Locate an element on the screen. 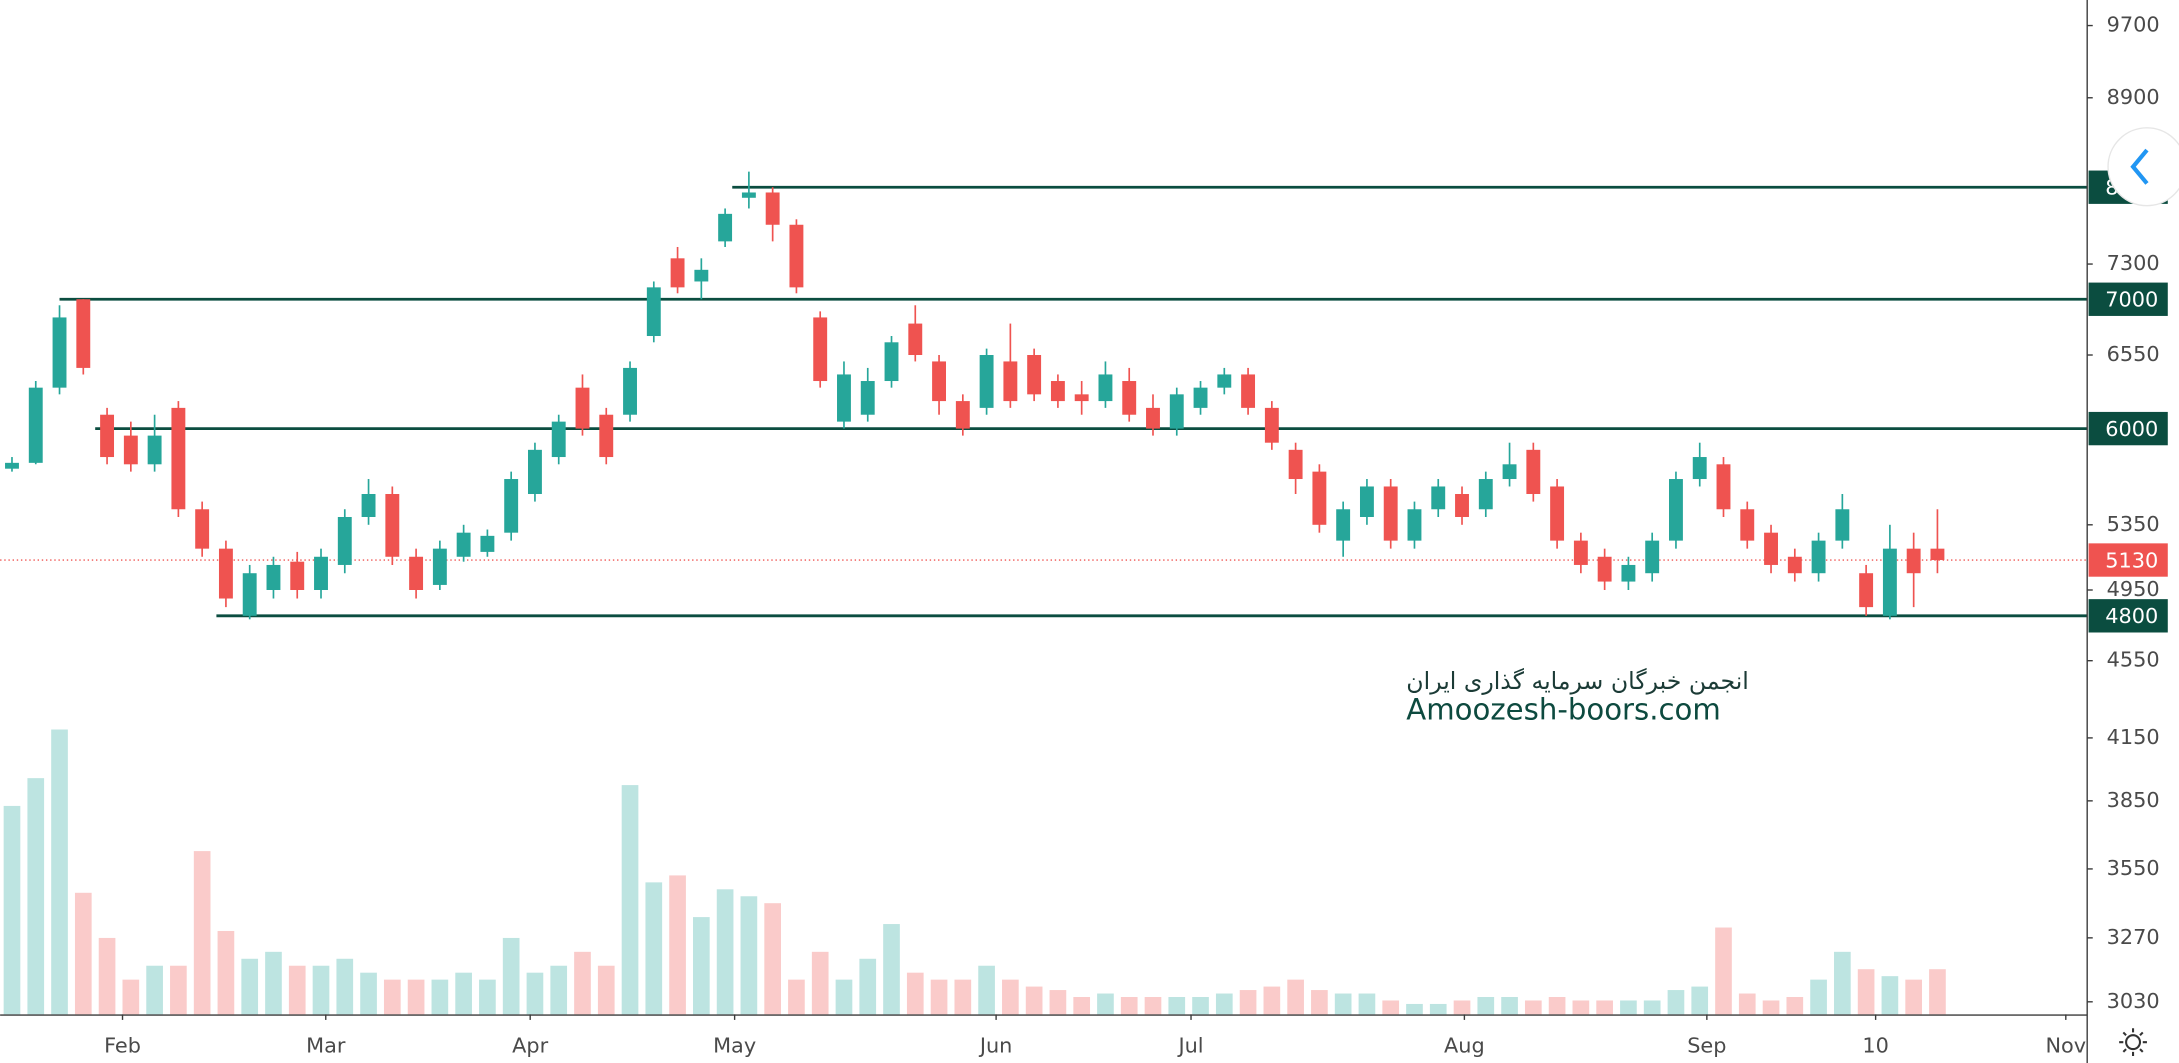 The height and width of the screenshot is (1063, 2179). level-label: 6000 is located at coordinates (2131, 429).